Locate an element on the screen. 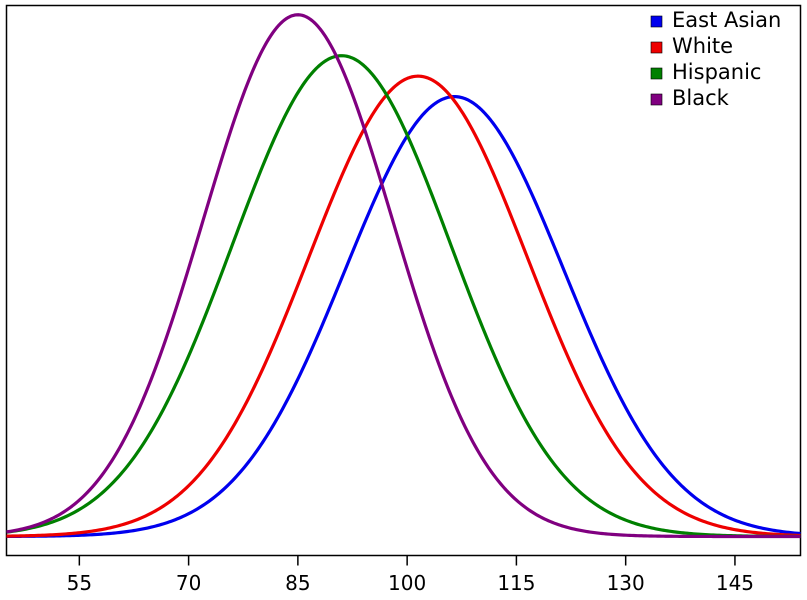  legend-label: Black is located at coordinates (701, 98).